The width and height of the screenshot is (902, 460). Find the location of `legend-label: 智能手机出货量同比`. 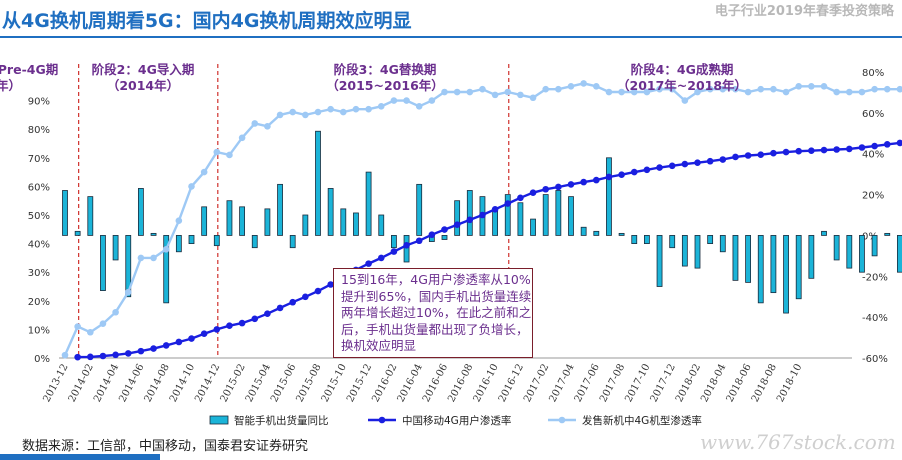

legend-label: 智能手机出货量同比 is located at coordinates (281, 420).